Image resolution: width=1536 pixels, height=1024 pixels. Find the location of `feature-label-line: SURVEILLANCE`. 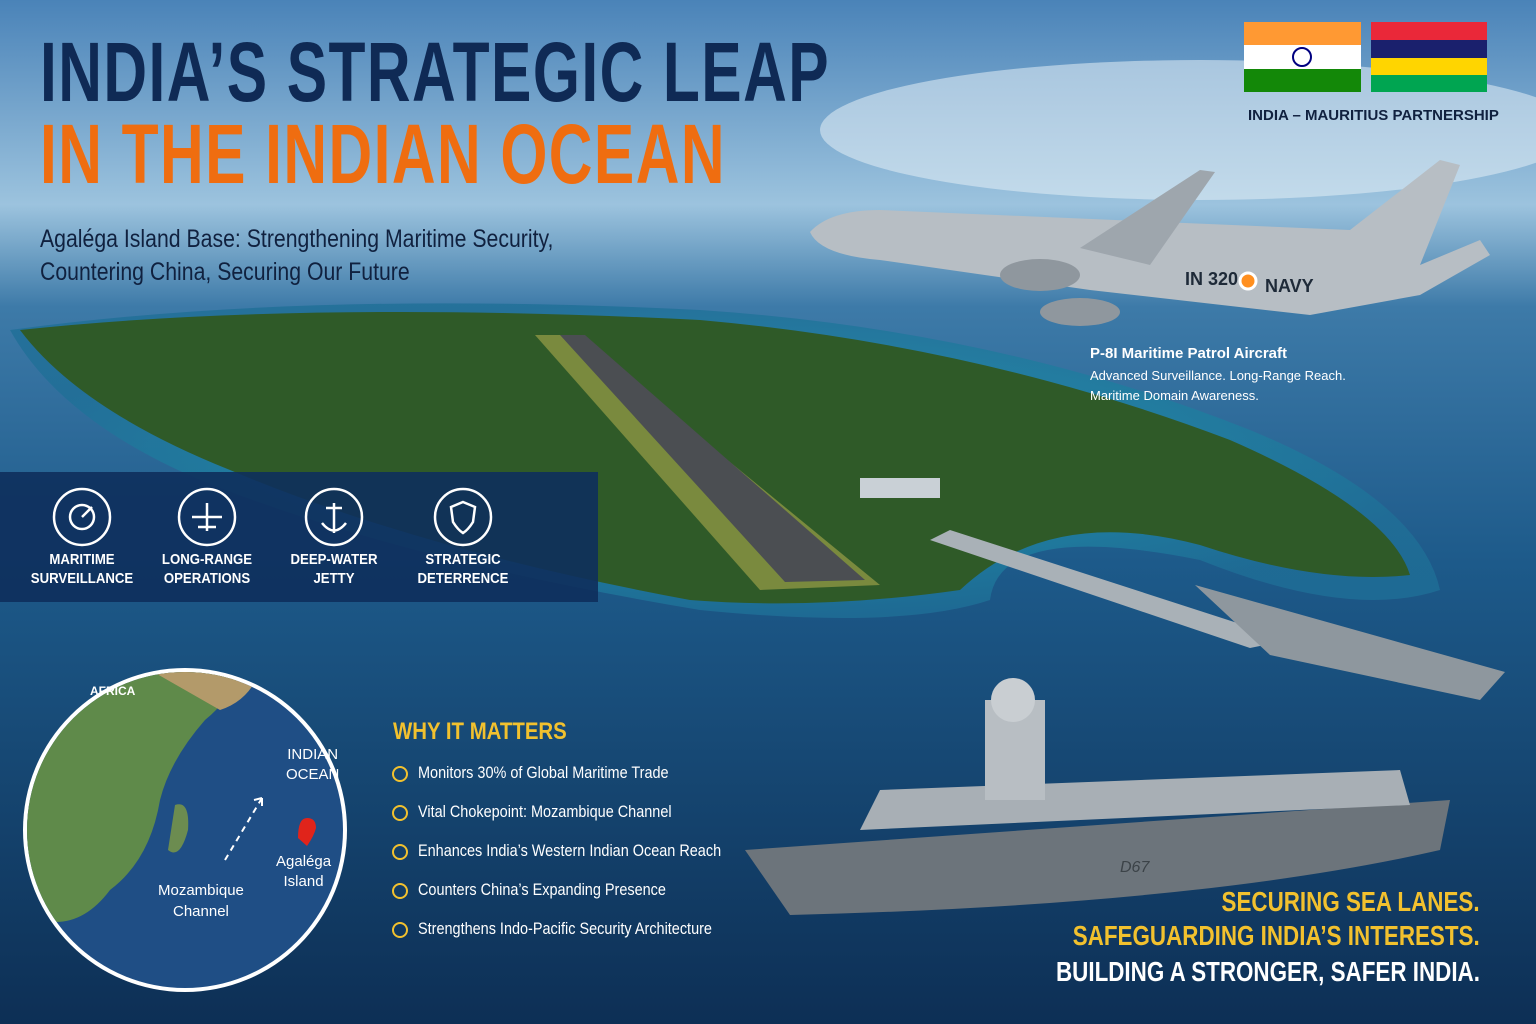

feature-label-line: SURVEILLANCE is located at coordinates (82, 578).